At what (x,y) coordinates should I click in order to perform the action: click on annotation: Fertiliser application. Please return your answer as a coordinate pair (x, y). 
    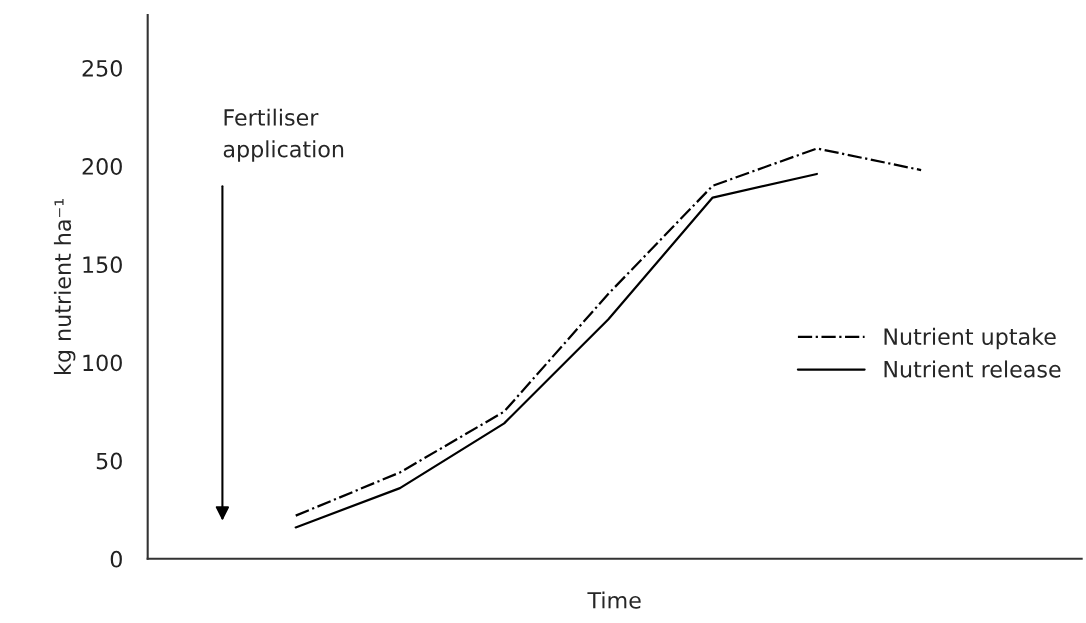
    Looking at the image, I should click on (283, 135).